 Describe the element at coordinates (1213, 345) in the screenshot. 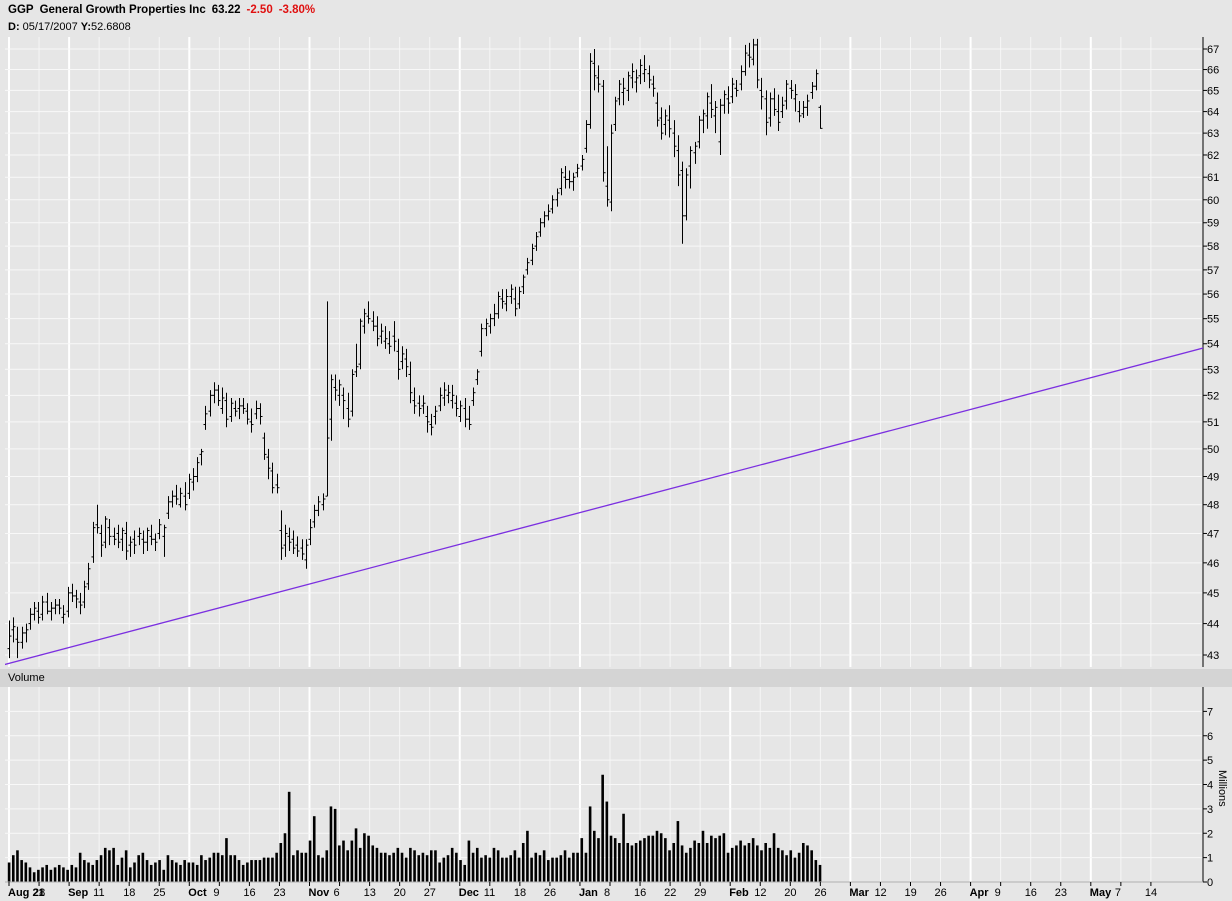

I see `price-tick-label: 54` at that location.